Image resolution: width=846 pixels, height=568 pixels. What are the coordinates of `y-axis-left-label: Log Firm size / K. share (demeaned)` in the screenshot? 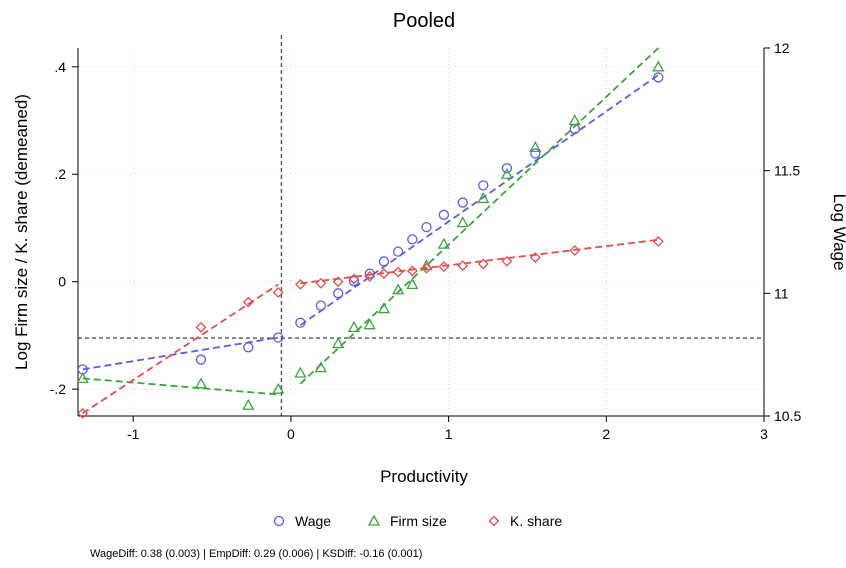 It's located at (21, 232).